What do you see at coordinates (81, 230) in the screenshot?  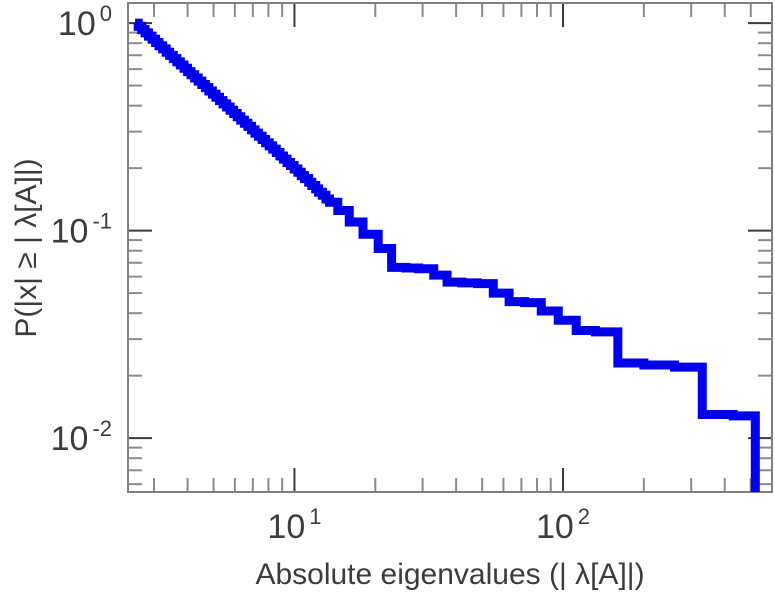 I see `y-tick-label: 10 -1` at bounding box center [81, 230].